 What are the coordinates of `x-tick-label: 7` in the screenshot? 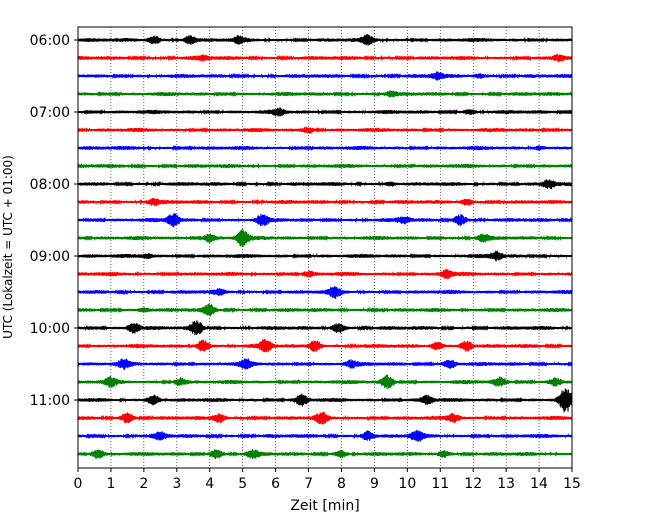 It's located at (308, 484).